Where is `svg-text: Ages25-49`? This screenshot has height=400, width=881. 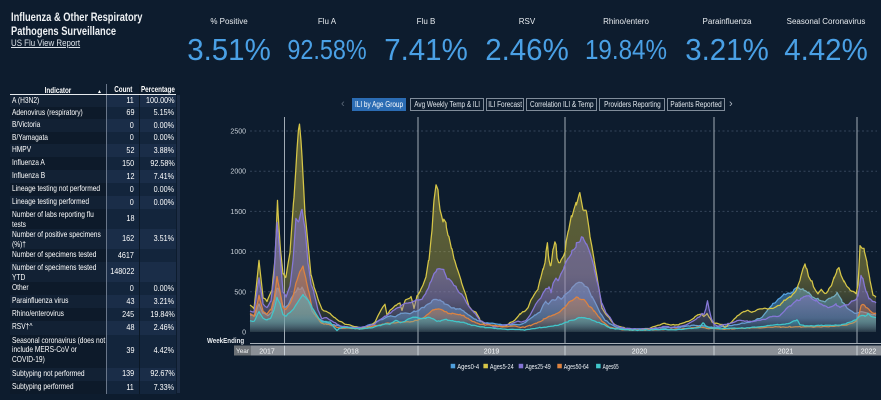
svg-text: Ages25-49 is located at coordinates (538, 366).